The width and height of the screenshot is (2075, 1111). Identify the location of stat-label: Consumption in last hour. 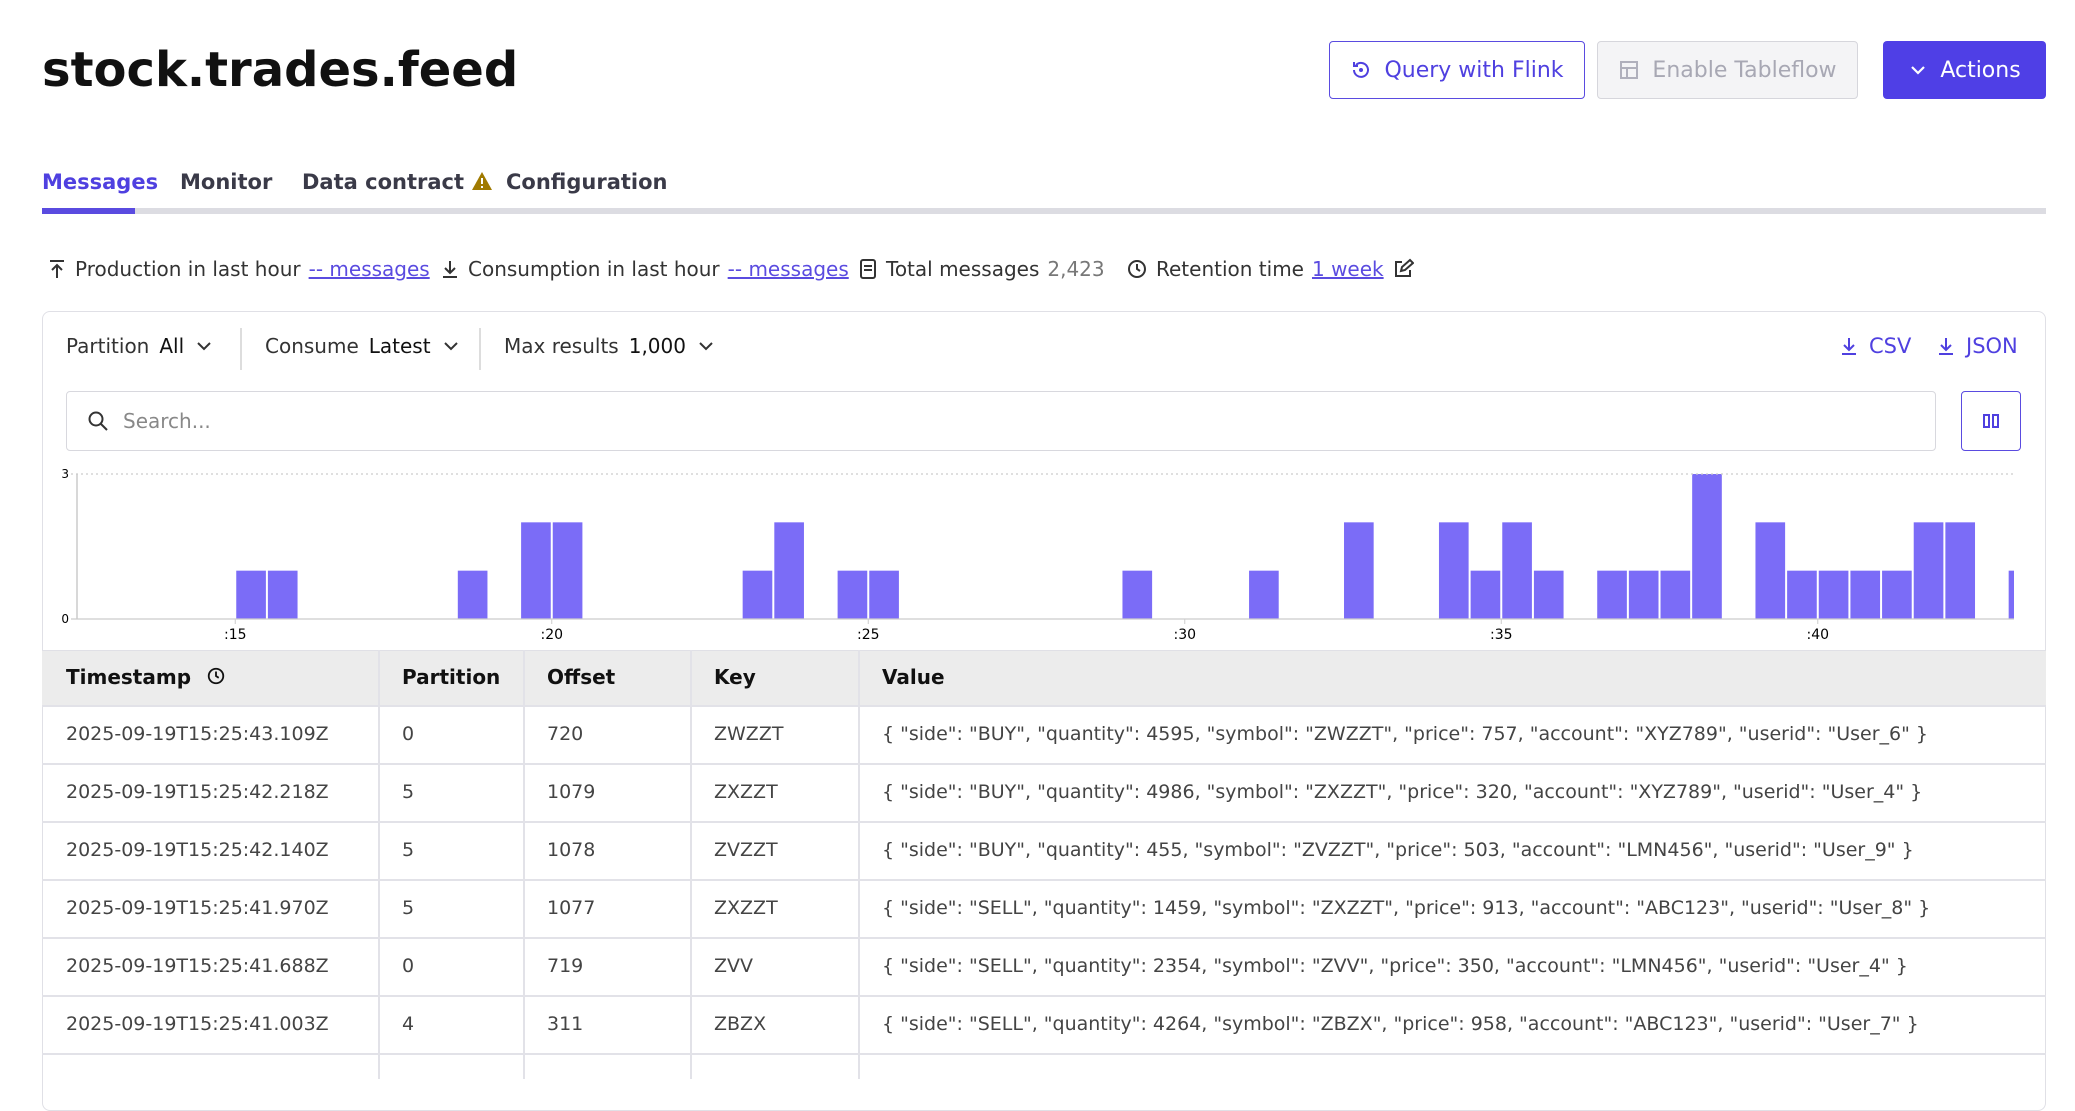
(594, 269).